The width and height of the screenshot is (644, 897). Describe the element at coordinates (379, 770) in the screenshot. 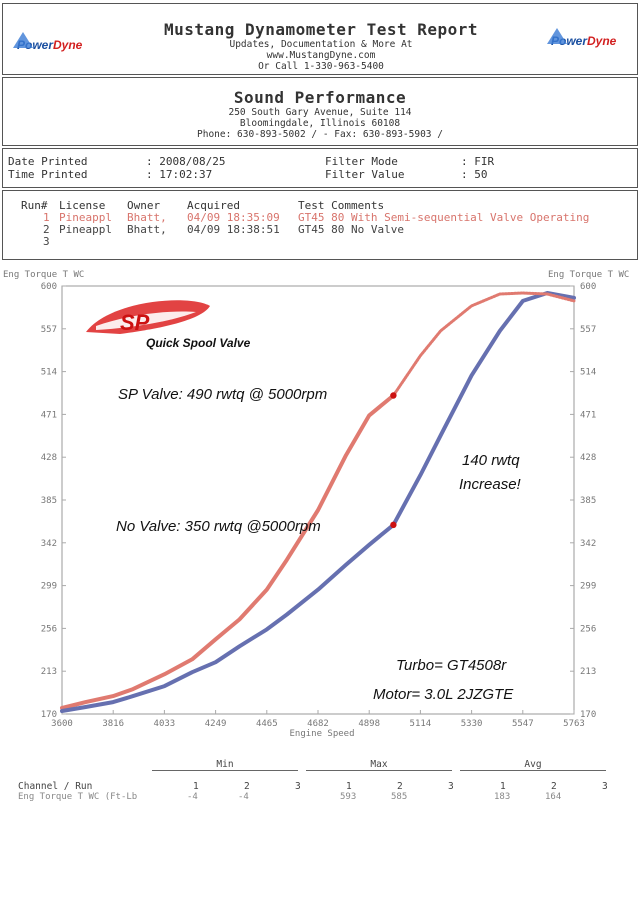

I see `max-rule` at that location.